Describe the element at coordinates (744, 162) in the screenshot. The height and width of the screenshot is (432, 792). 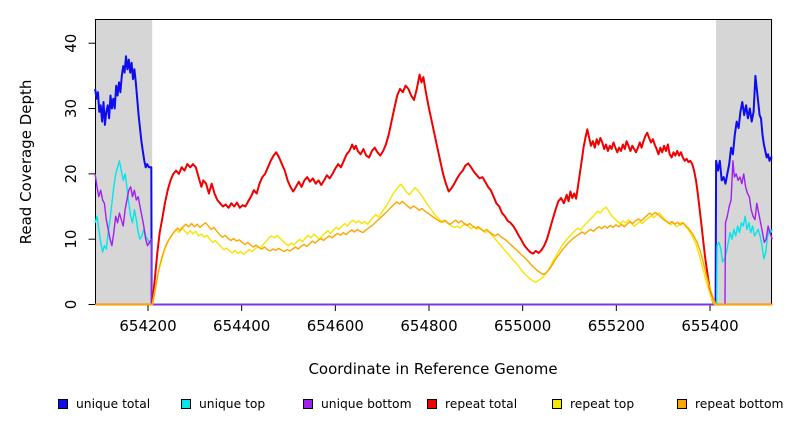
I see `shaded-flank-region` at that location.